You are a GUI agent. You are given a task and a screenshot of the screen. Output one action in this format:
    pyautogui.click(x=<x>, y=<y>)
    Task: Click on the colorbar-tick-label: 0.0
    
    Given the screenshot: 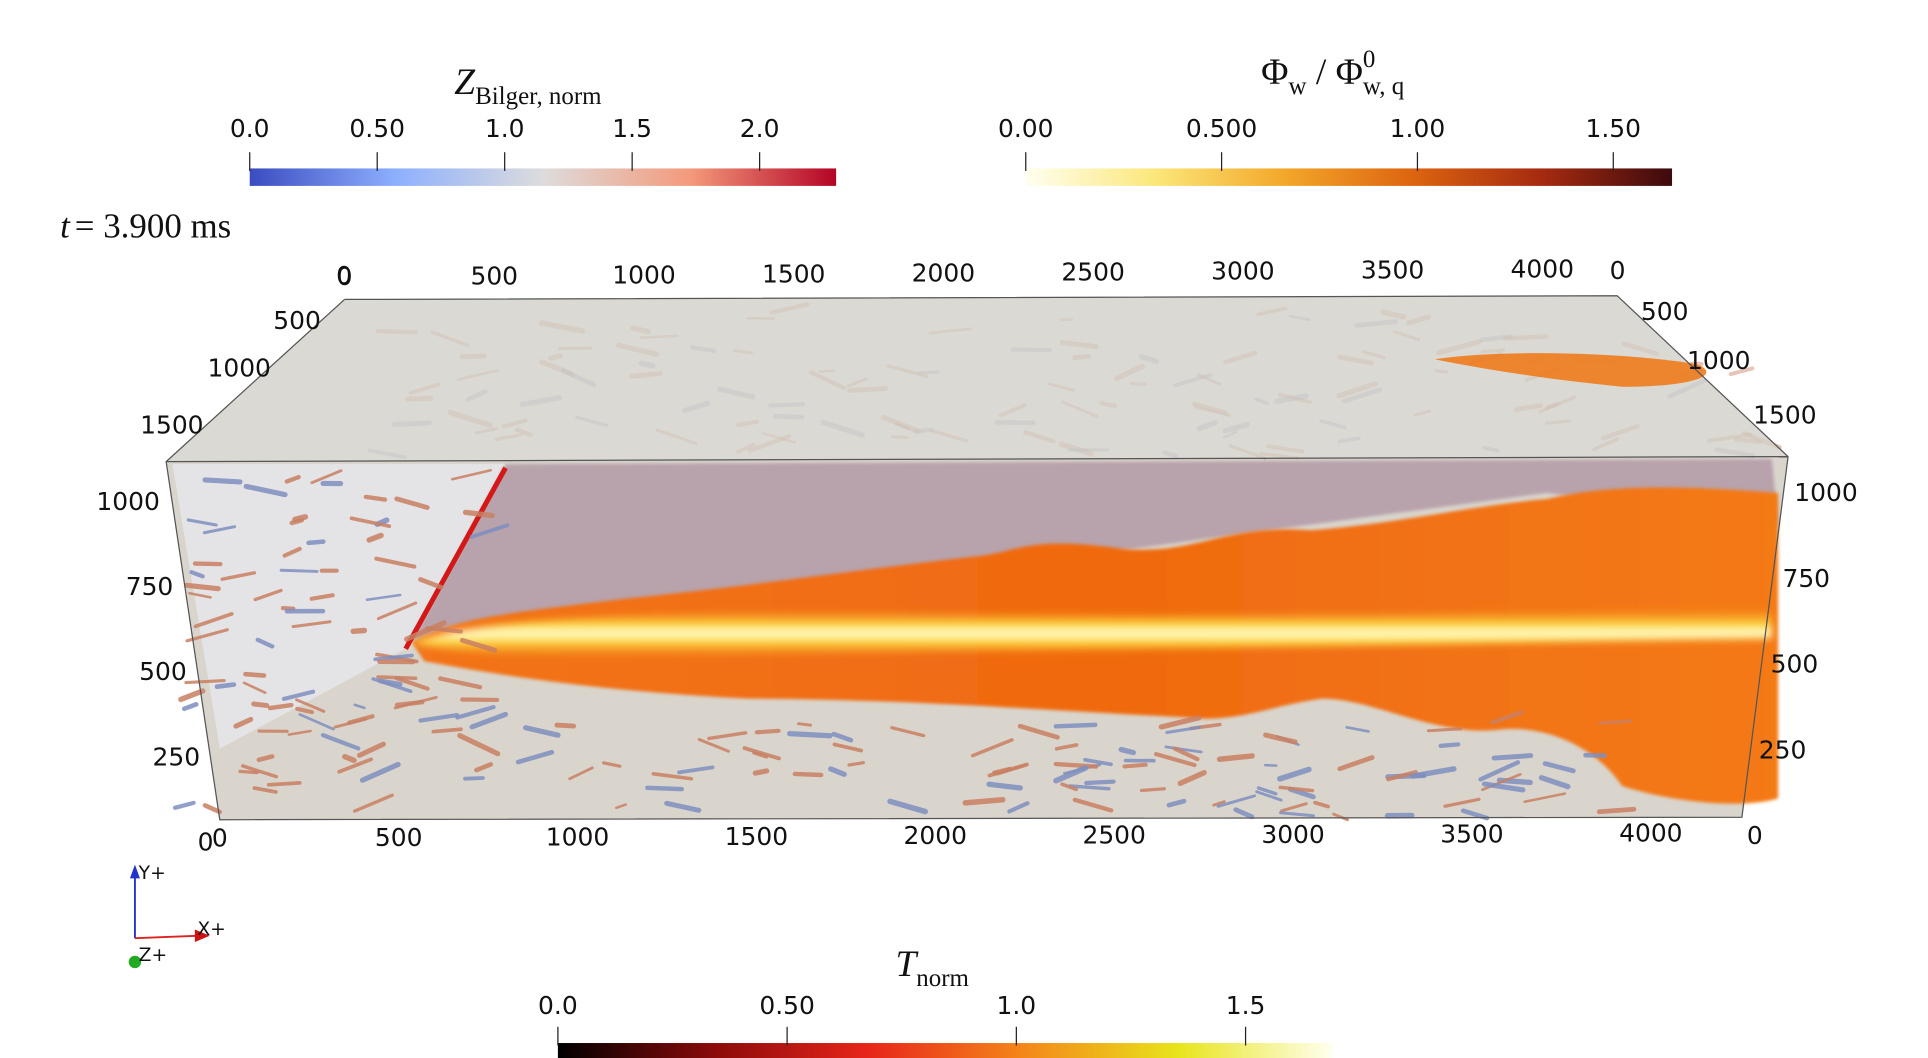 What is the action you would take?
    pyautogui.click(x=558, y=1005)
    